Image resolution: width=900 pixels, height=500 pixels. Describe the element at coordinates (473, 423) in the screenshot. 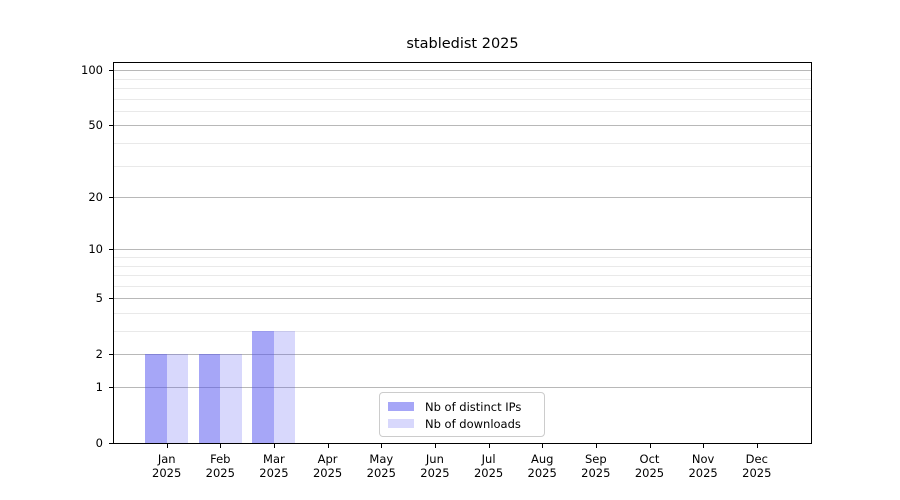

I see `legend-label-downloads: Nb of downloads` at that location.